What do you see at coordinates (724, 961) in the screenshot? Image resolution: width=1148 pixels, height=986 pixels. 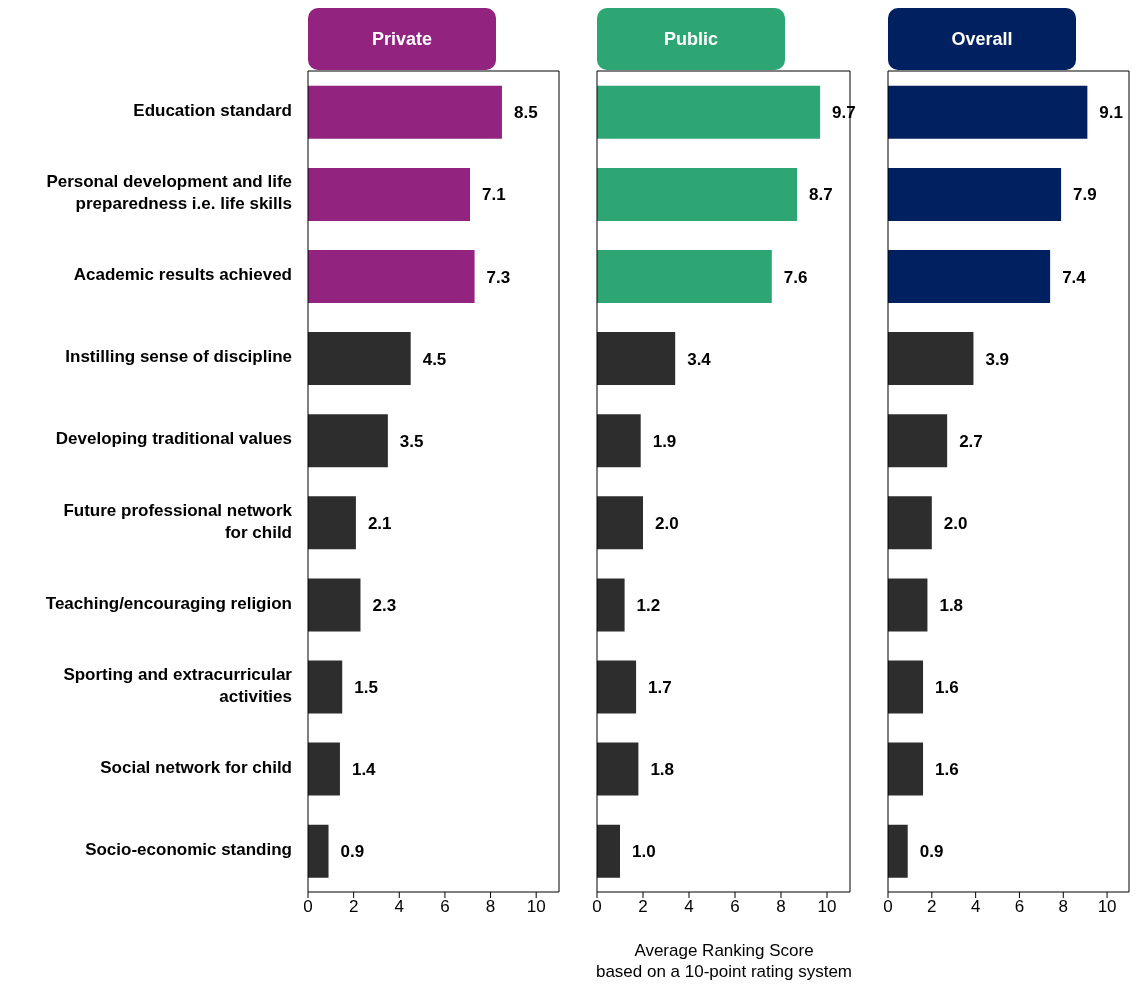 I see `x-axis-title: Average Ranking Score based on a 10-point rating system` at bounding box center [724, 961].